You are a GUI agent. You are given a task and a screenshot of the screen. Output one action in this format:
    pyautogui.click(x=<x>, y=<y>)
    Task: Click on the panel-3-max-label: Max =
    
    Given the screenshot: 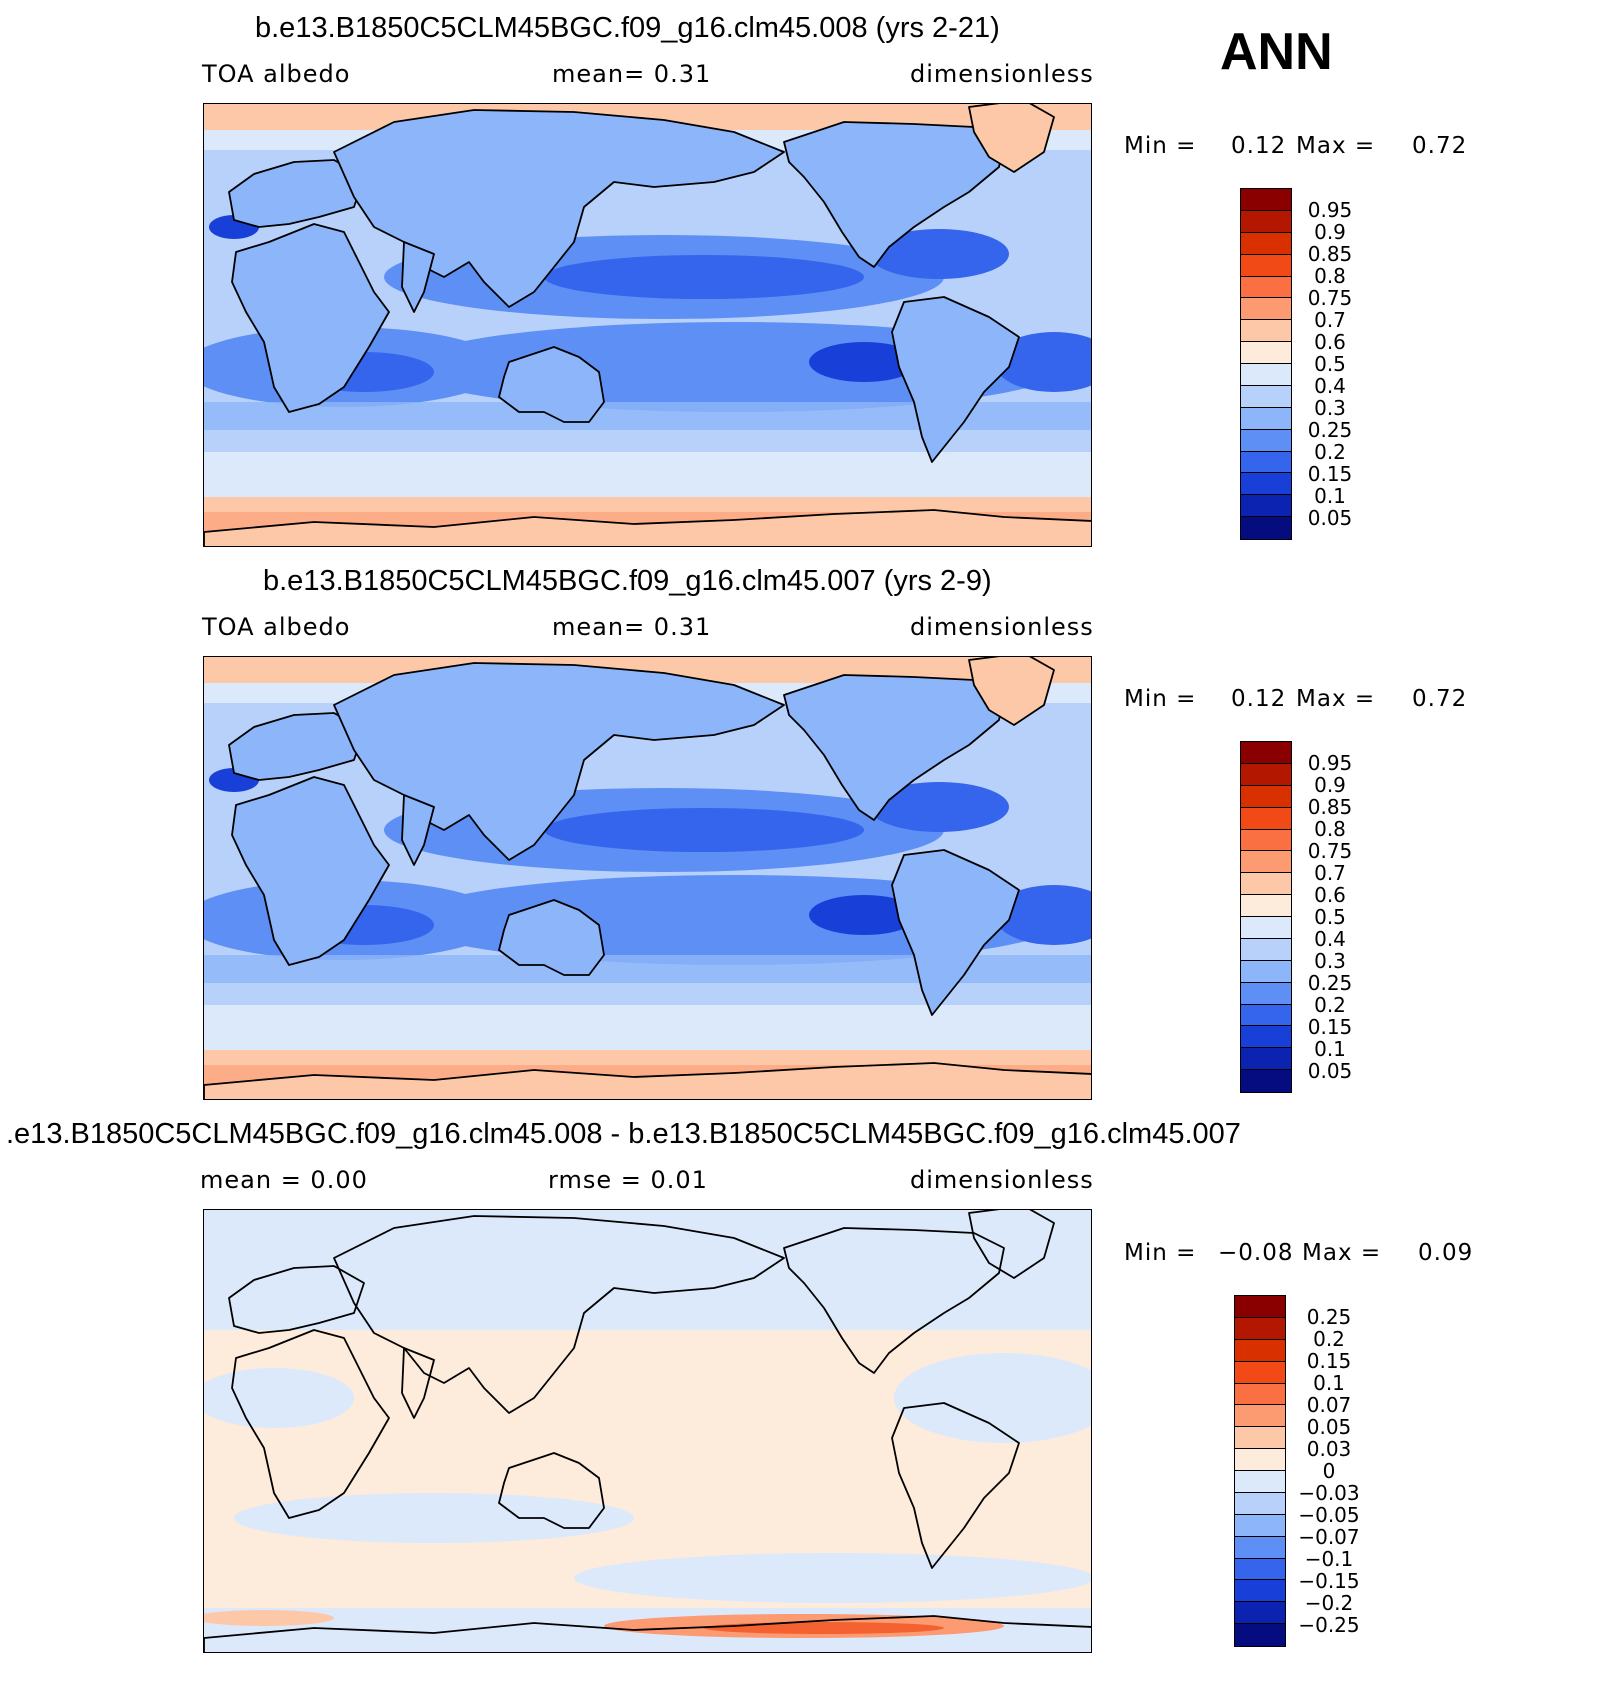 What is the action you would take?
    pyautogui.click(x=1342, y=1253)
    